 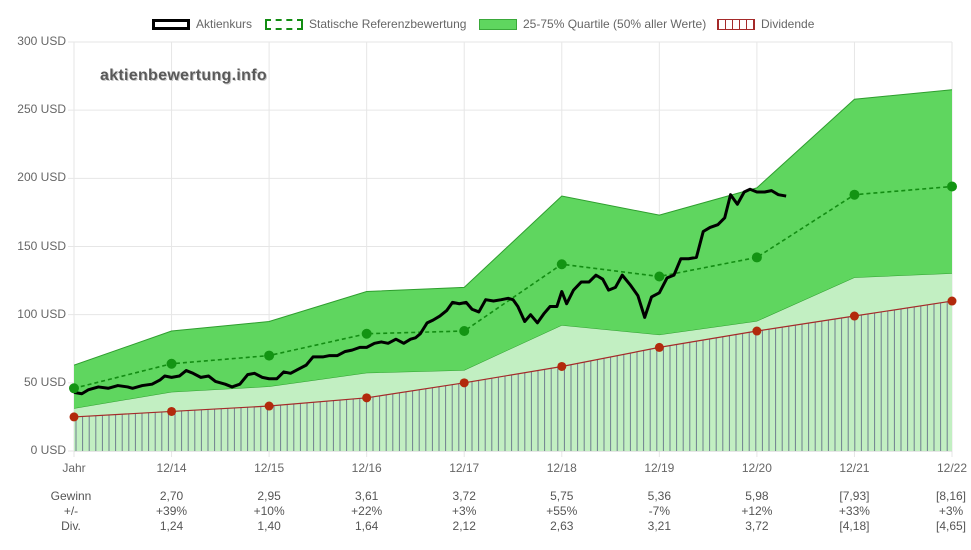 What do you see at coordinates (756, 468) in the screenshot?
I see `x-tick-label: 12/20` at bounding box center [756, 468].